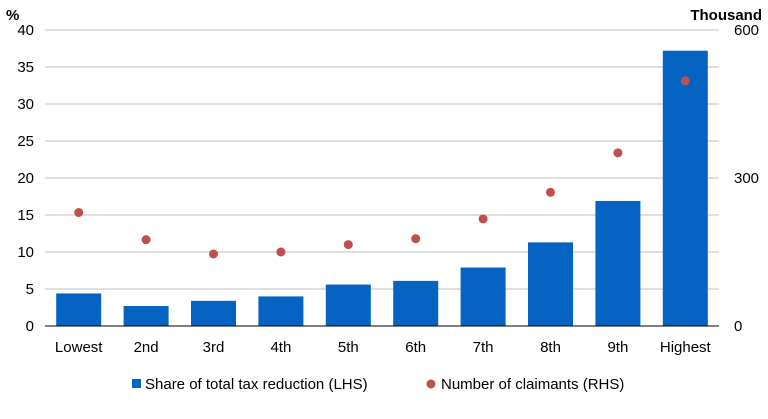 The height and width of the screenshot is (419, 768). I want to click on legend-swatch-bar, so click(136, 383).